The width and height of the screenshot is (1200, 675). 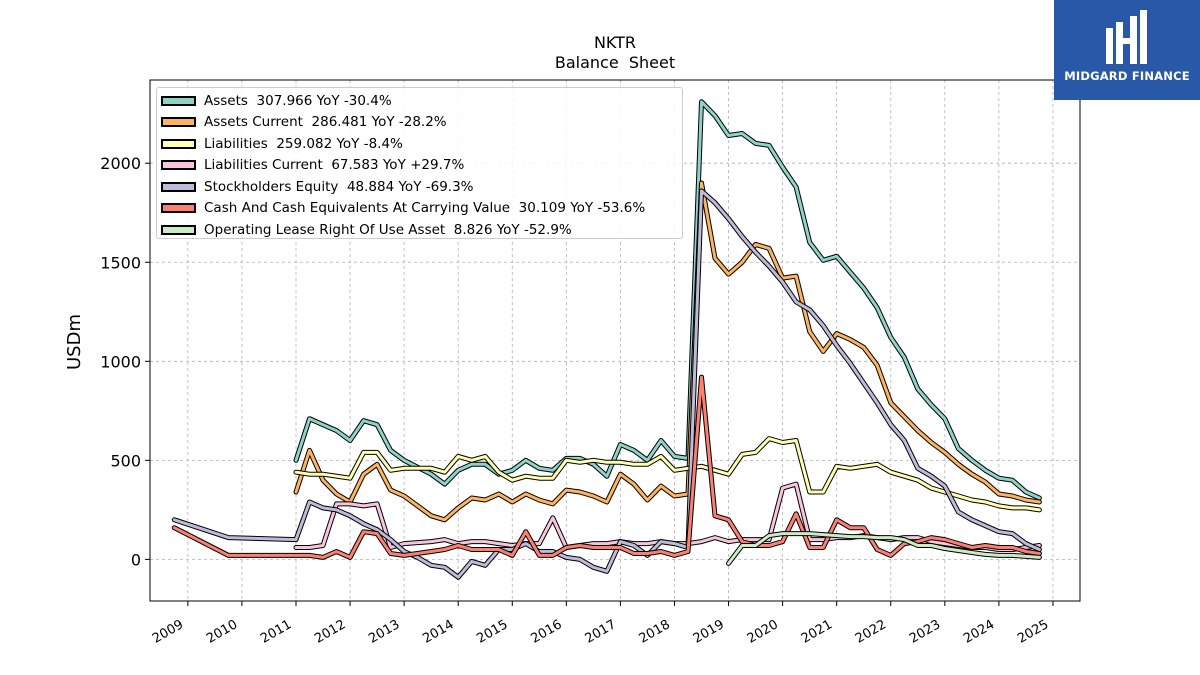 What do you see at coordinates (492, 632) in the screenshot?
I see `x-tick-label: 2015` at bounding box center [492, 632].